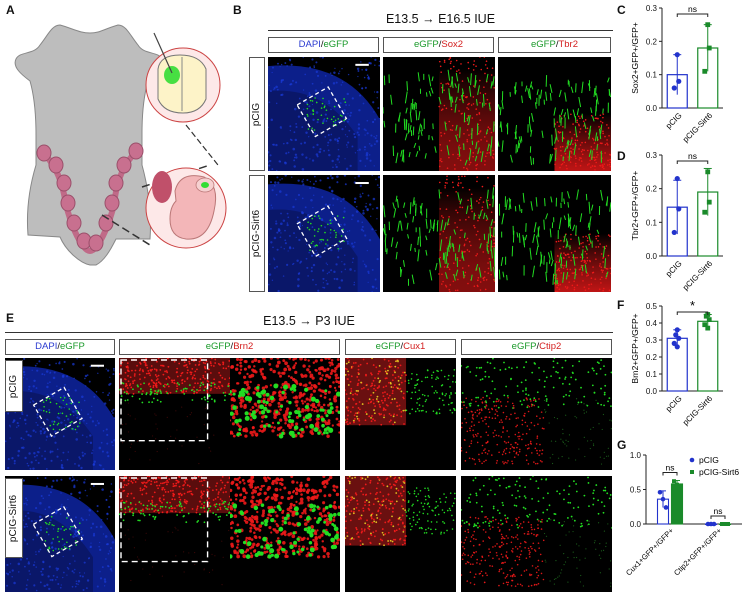 This screenshot has width=748, height=598. I want to click on panel-label-d: D, so click(621, 156).